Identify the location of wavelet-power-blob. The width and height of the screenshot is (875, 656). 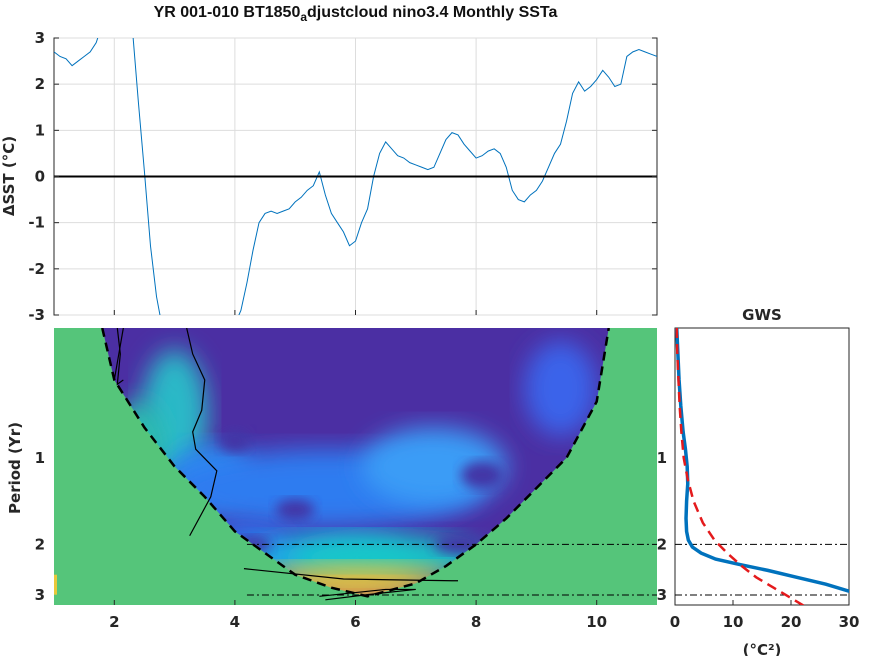
(560, 388).